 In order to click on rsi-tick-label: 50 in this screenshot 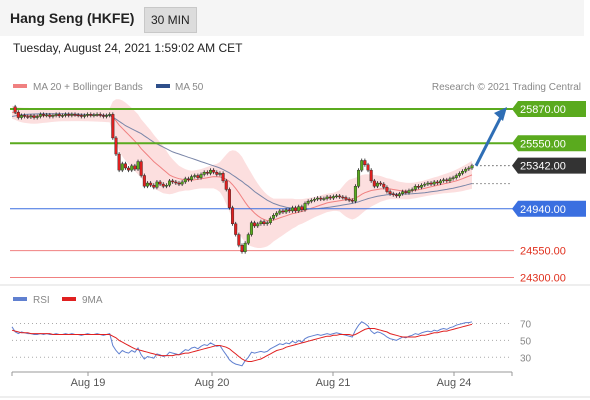, I will do `click(526, 341)`.